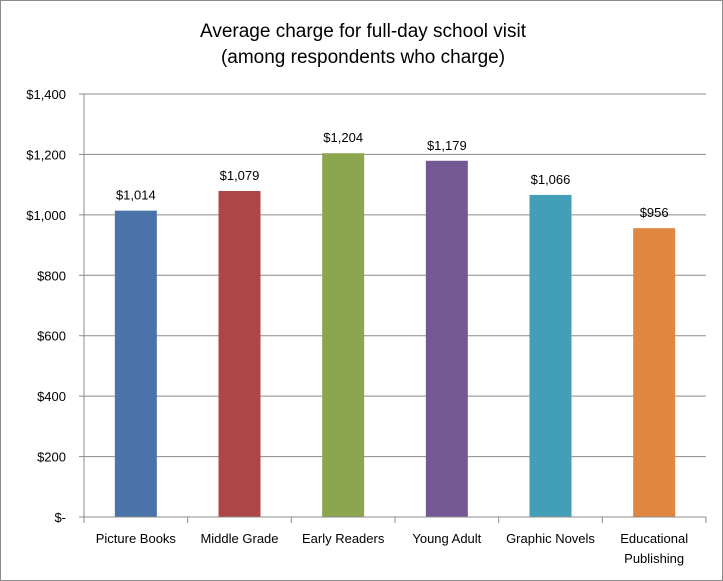  What do you see at coordinates (46, 154) in the screenshot?
I see `y-tick-label: $1,200` at bounding box center [46, 154].